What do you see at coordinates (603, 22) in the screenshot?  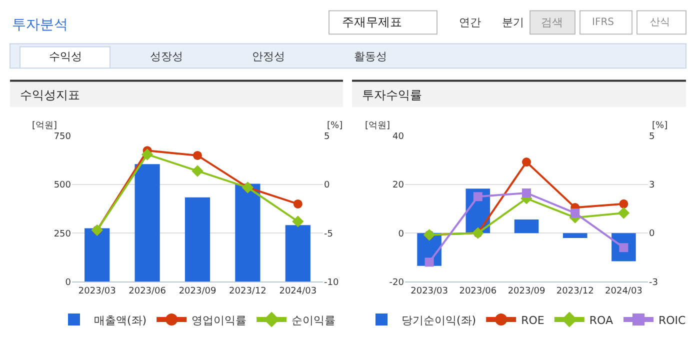 I see `text: IFRS` at bounding box center [603, 22].